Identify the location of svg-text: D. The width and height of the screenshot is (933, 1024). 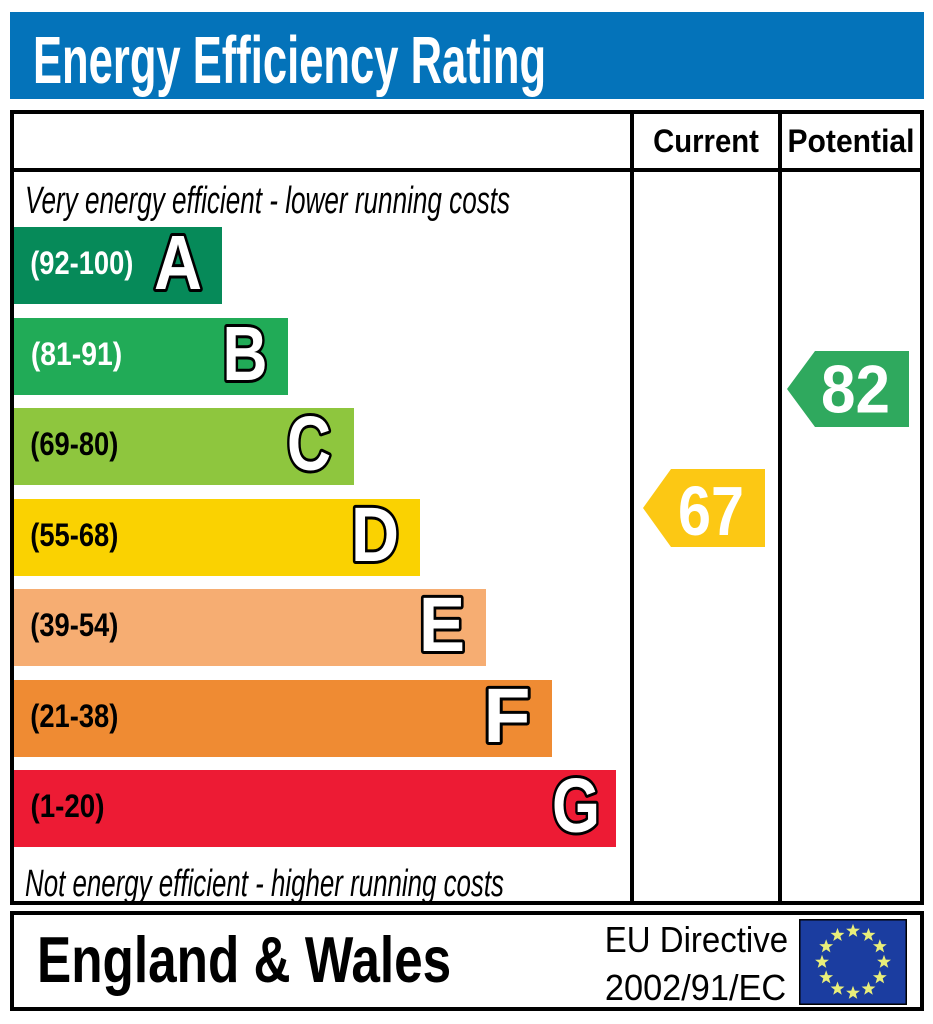
(375, 537).